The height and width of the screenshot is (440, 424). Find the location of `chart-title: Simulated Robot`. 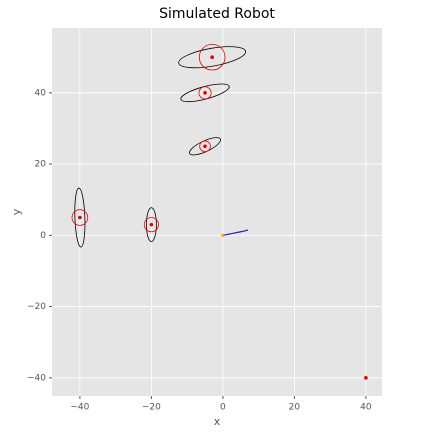

chart-title: Simulated Robot is located at coordinates (217, 14).